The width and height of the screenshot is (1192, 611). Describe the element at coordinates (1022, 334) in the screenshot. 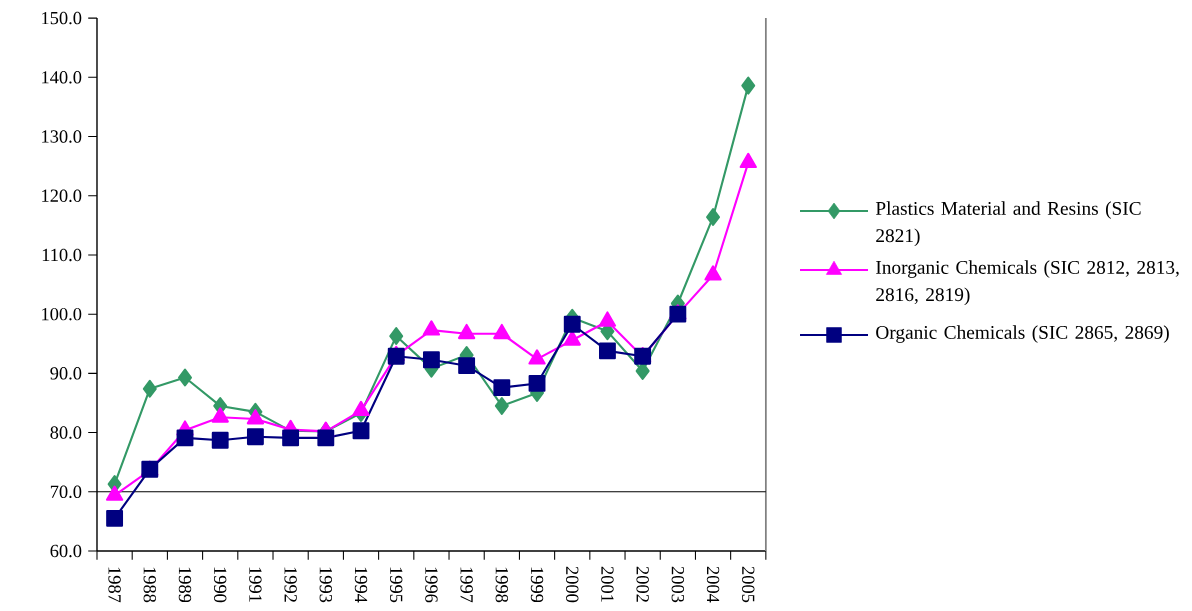

I see `legend-label: Organic Chemicals (SIC 2865, 2869)` at that location.